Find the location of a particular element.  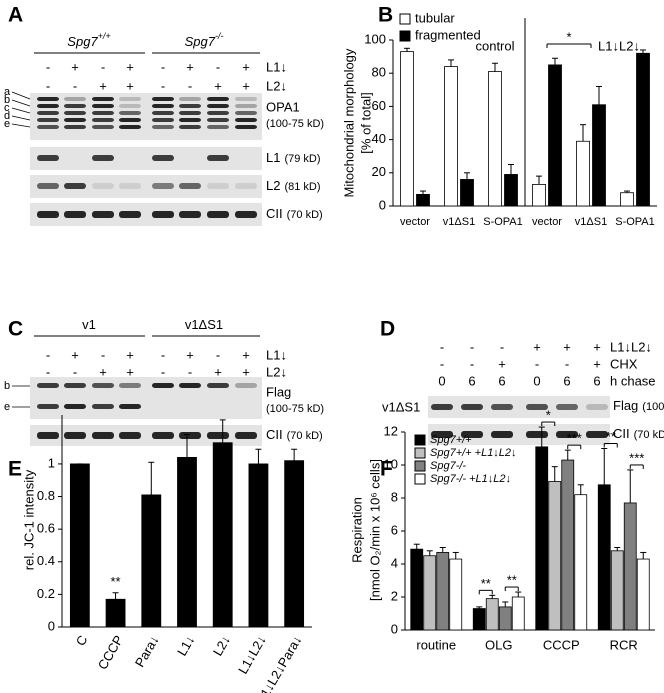

blot-label: L2 (81 kD) is located at coordinates (293, 185).